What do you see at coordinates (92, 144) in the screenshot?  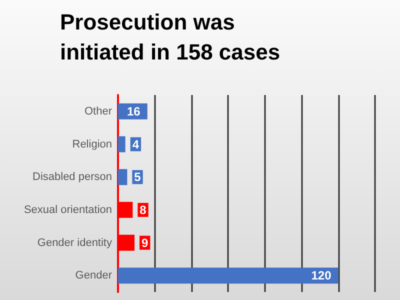 I see `y-tick-label: Religion` at bounding box center [92, 144].